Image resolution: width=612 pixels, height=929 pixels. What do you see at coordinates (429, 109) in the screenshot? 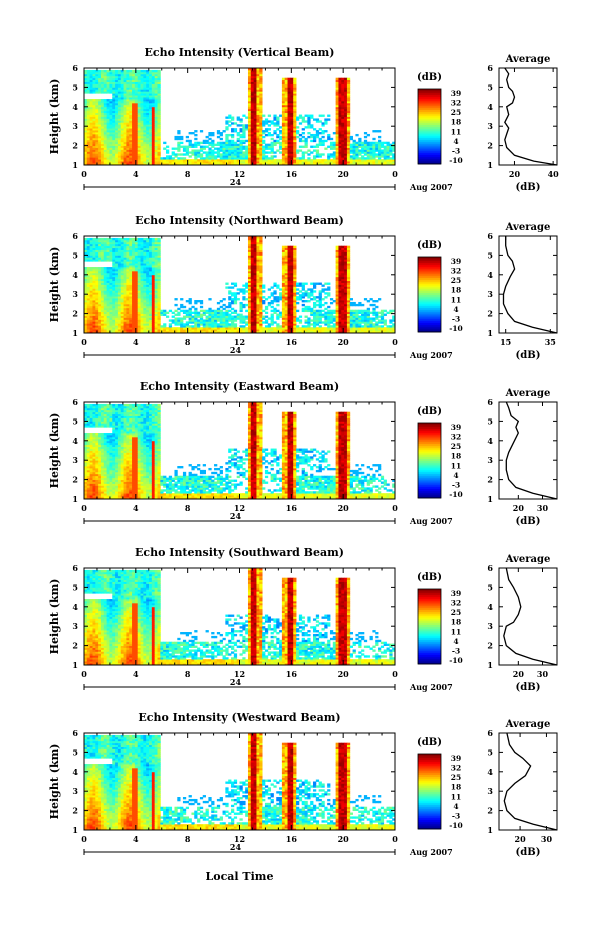
I see `colorbar-swatch` at bounding box center [429, 109].